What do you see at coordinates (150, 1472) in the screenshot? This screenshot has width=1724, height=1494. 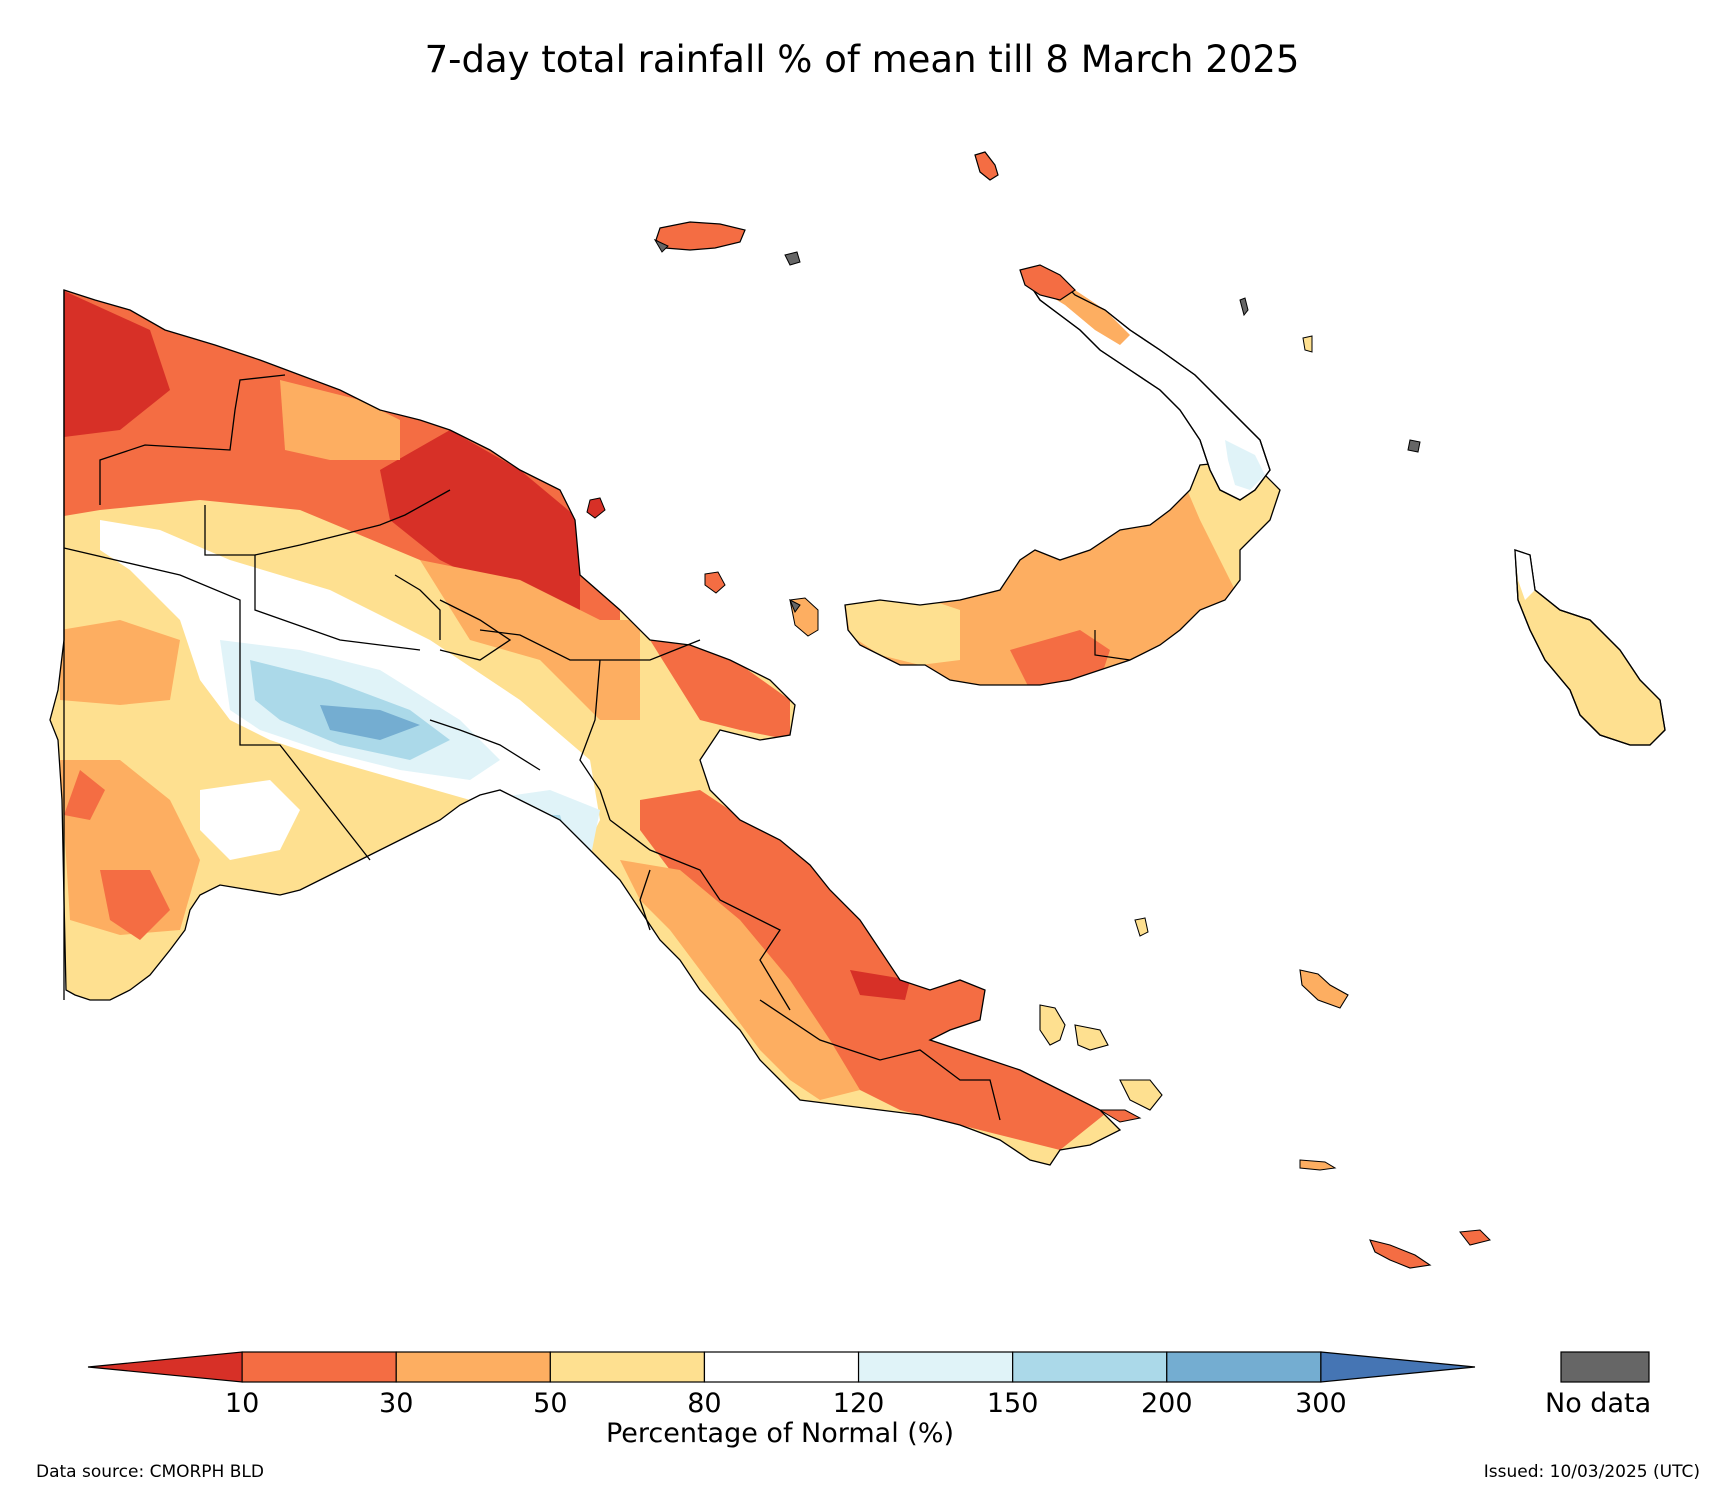 I see `data-source: Data source: CMORPH BLD` at bounding box center [150, 1472].